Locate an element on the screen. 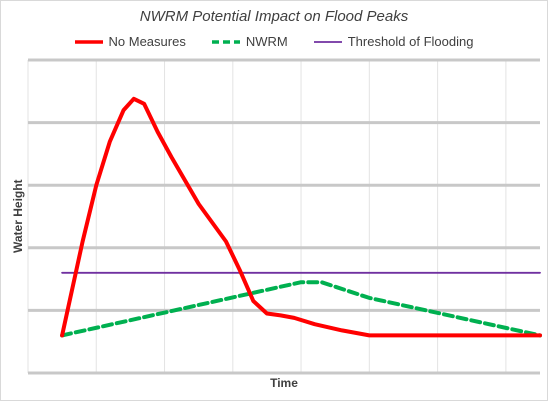  y-axis-label: Water Height is located at coordinates (18, 216).